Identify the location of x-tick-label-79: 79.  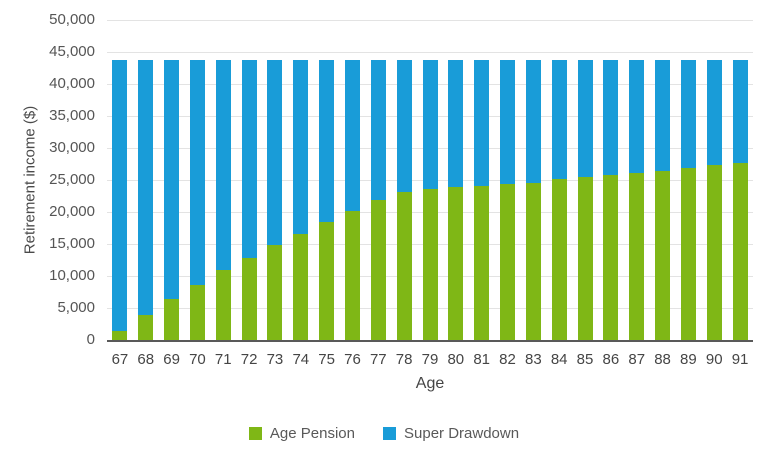
(430, 359).